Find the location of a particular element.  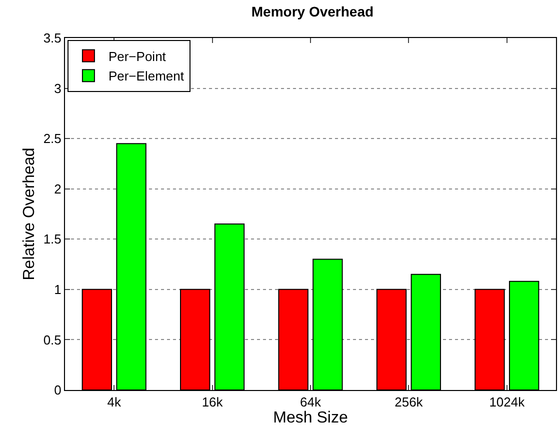

x-tick-label: 16k is located at coordinates (213, 402).